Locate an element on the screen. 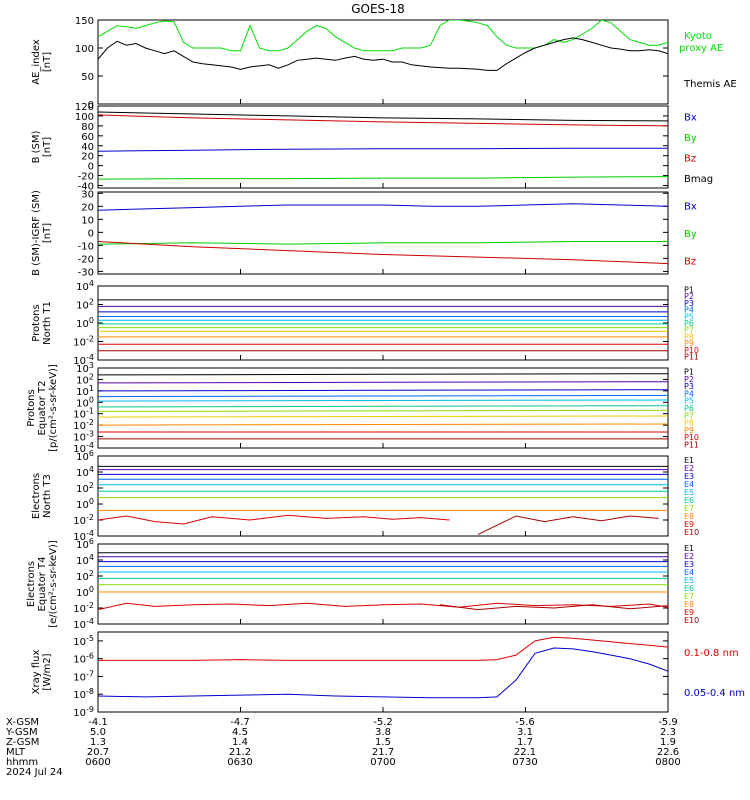 This screenshot has height=800, width=750. orbit-value: 4.5 is located at coordinates (240, 732).